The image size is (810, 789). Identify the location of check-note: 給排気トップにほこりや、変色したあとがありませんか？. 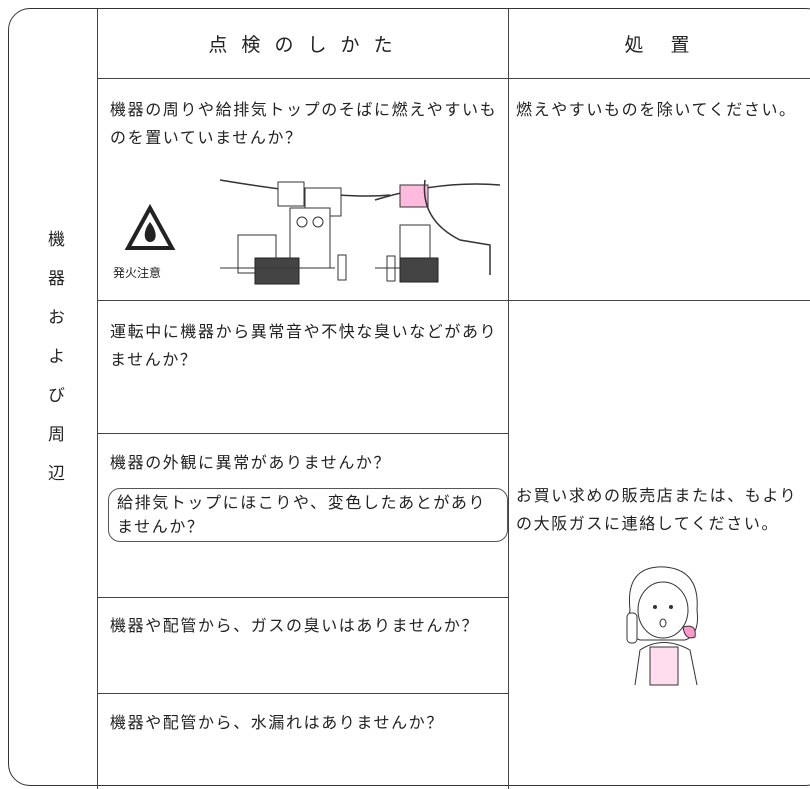
(308, 515).